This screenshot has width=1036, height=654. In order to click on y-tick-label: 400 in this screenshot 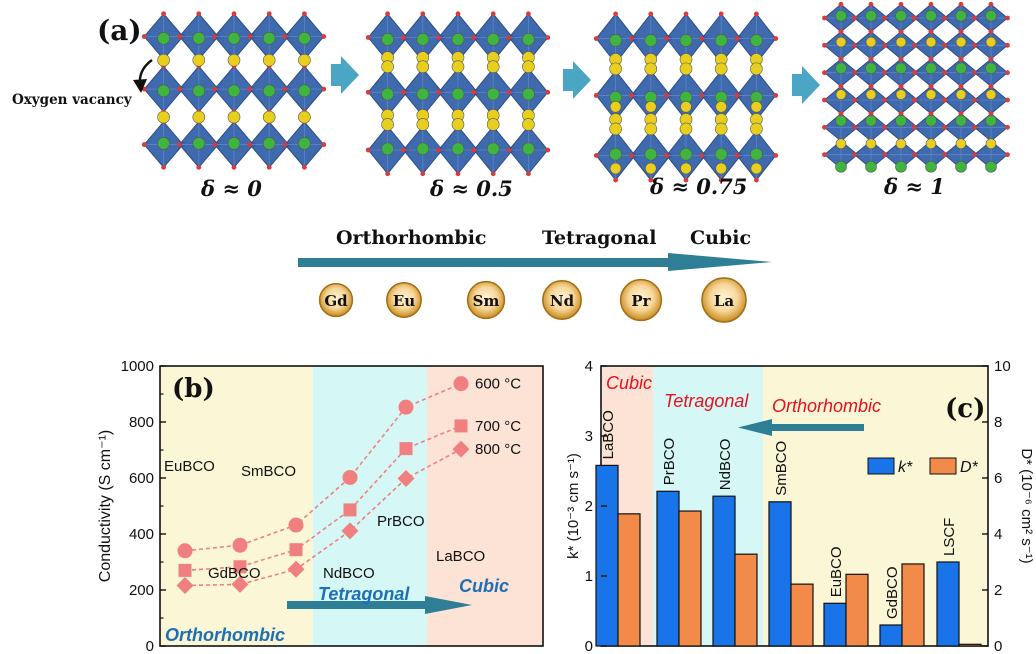, I will do `click(141, 534)`.